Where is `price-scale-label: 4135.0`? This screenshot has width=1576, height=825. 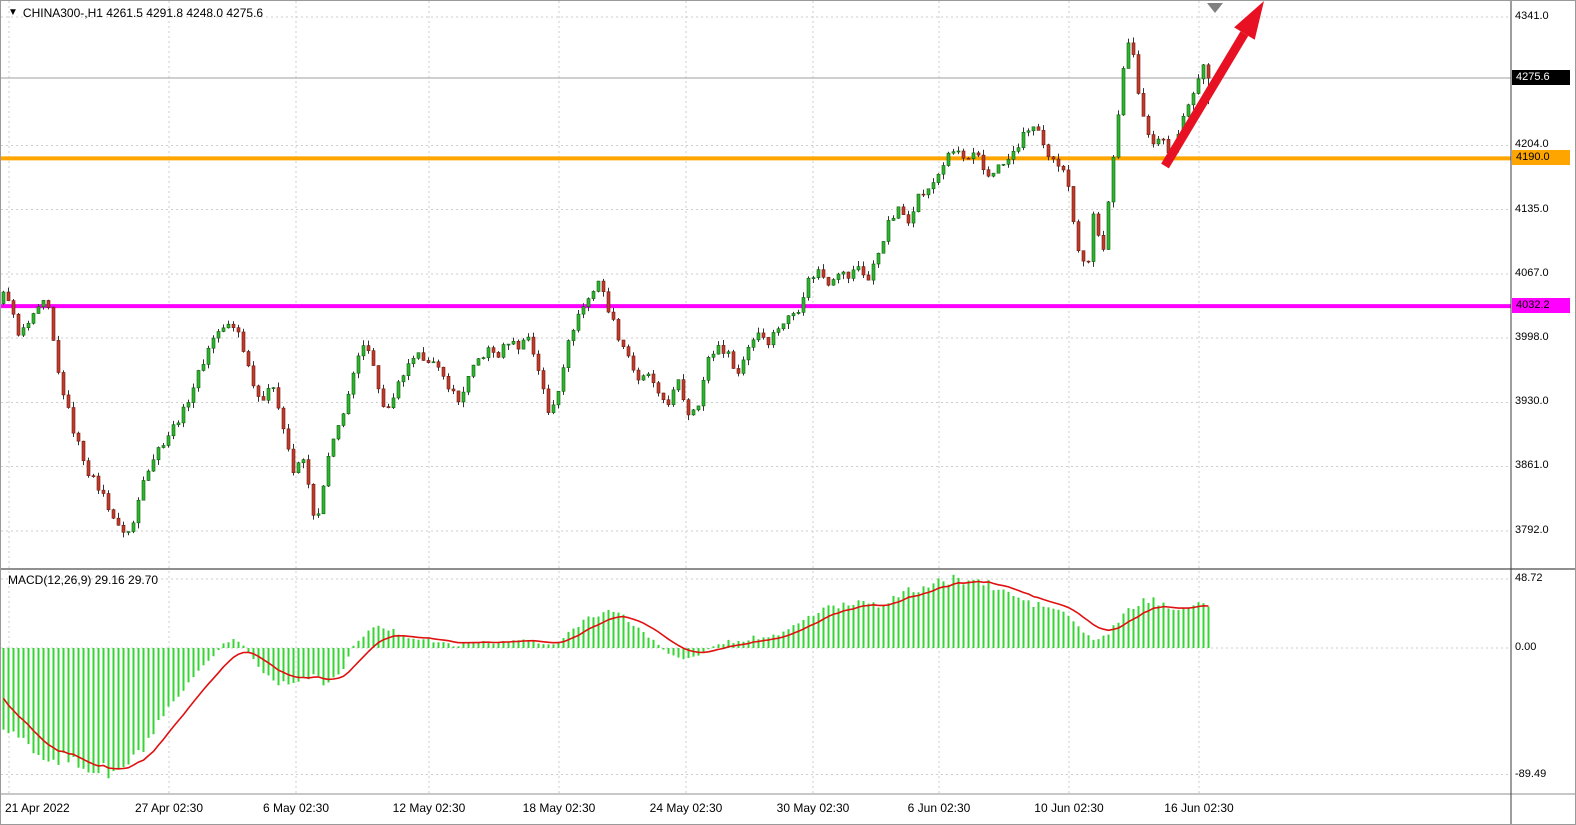
price-scale-label: 4135.0 is located at coordinates (1532, 208).